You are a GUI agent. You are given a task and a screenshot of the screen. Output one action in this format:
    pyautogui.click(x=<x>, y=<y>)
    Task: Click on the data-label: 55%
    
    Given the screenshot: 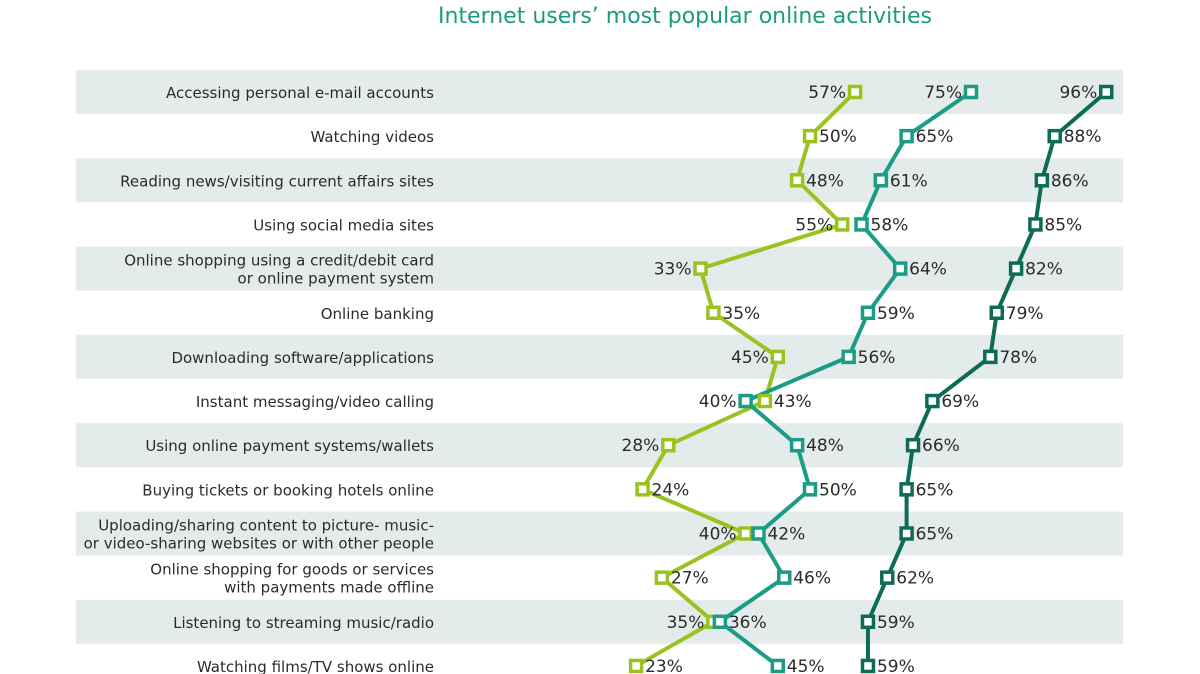 What is the action you would take?
    pyautogui.click(x=814, y=225)
    